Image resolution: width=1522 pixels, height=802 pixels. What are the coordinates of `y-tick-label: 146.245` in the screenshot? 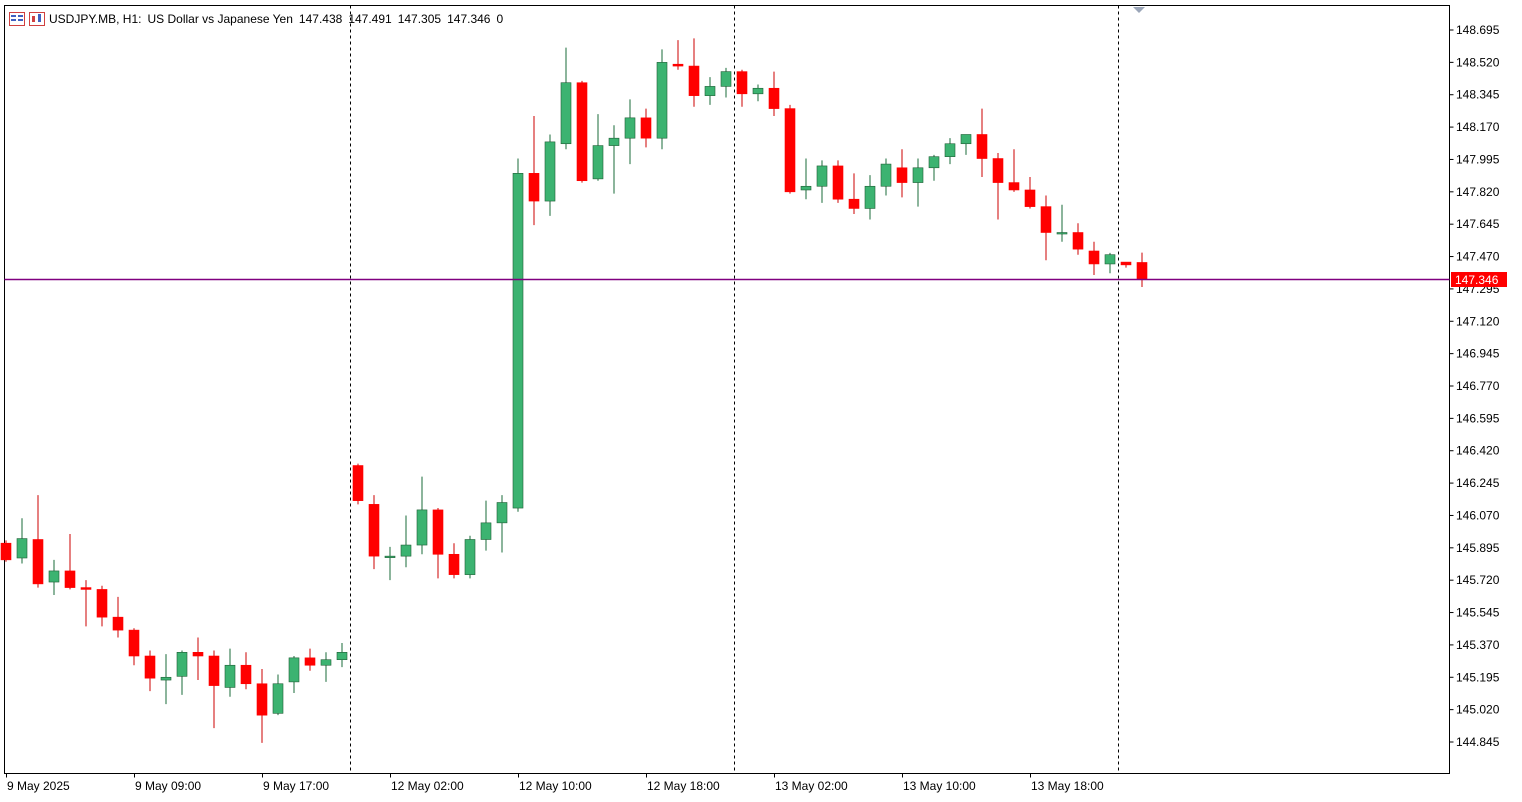 It's located at (1478, 483).